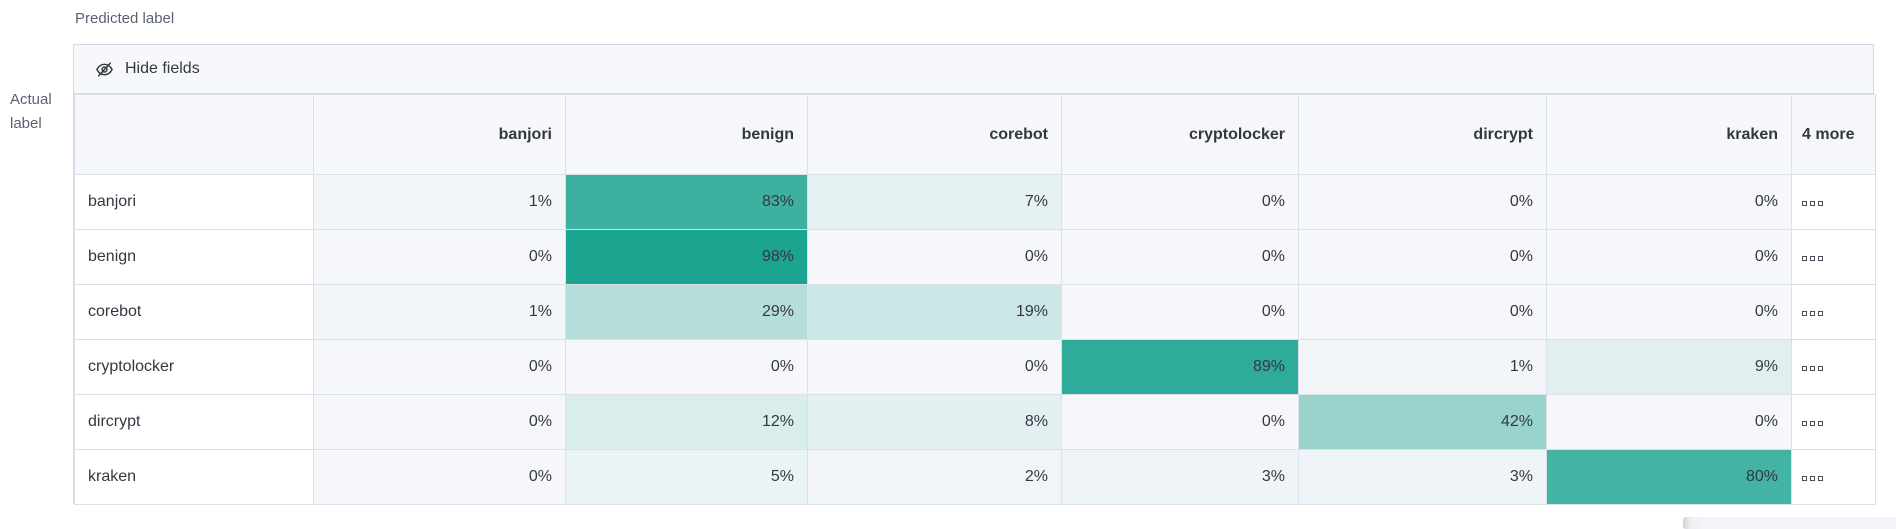 Image resolution: width=1896 pixels, height=529 pixels. I want to click on table-row-benign: benign 0% 98% 0% 0% 0% 0%, so click(975, 257).